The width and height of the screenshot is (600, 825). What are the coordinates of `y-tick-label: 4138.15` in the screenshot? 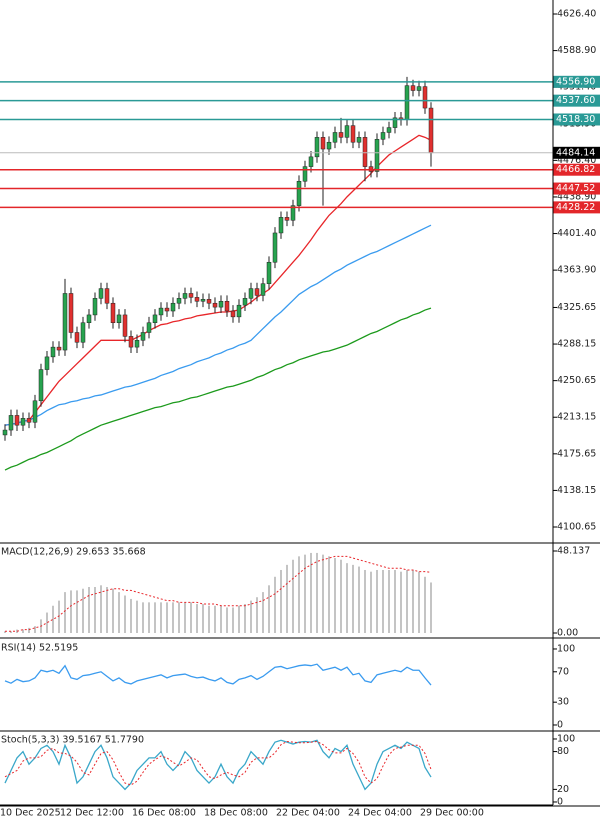 It's located at (576, 490).